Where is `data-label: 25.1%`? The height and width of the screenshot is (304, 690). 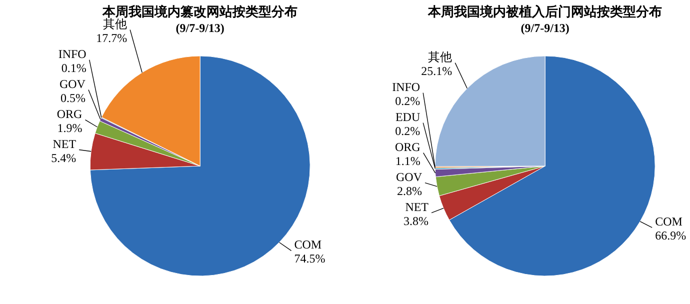 data-label: 25.1% is located at coordinates (436, 71).